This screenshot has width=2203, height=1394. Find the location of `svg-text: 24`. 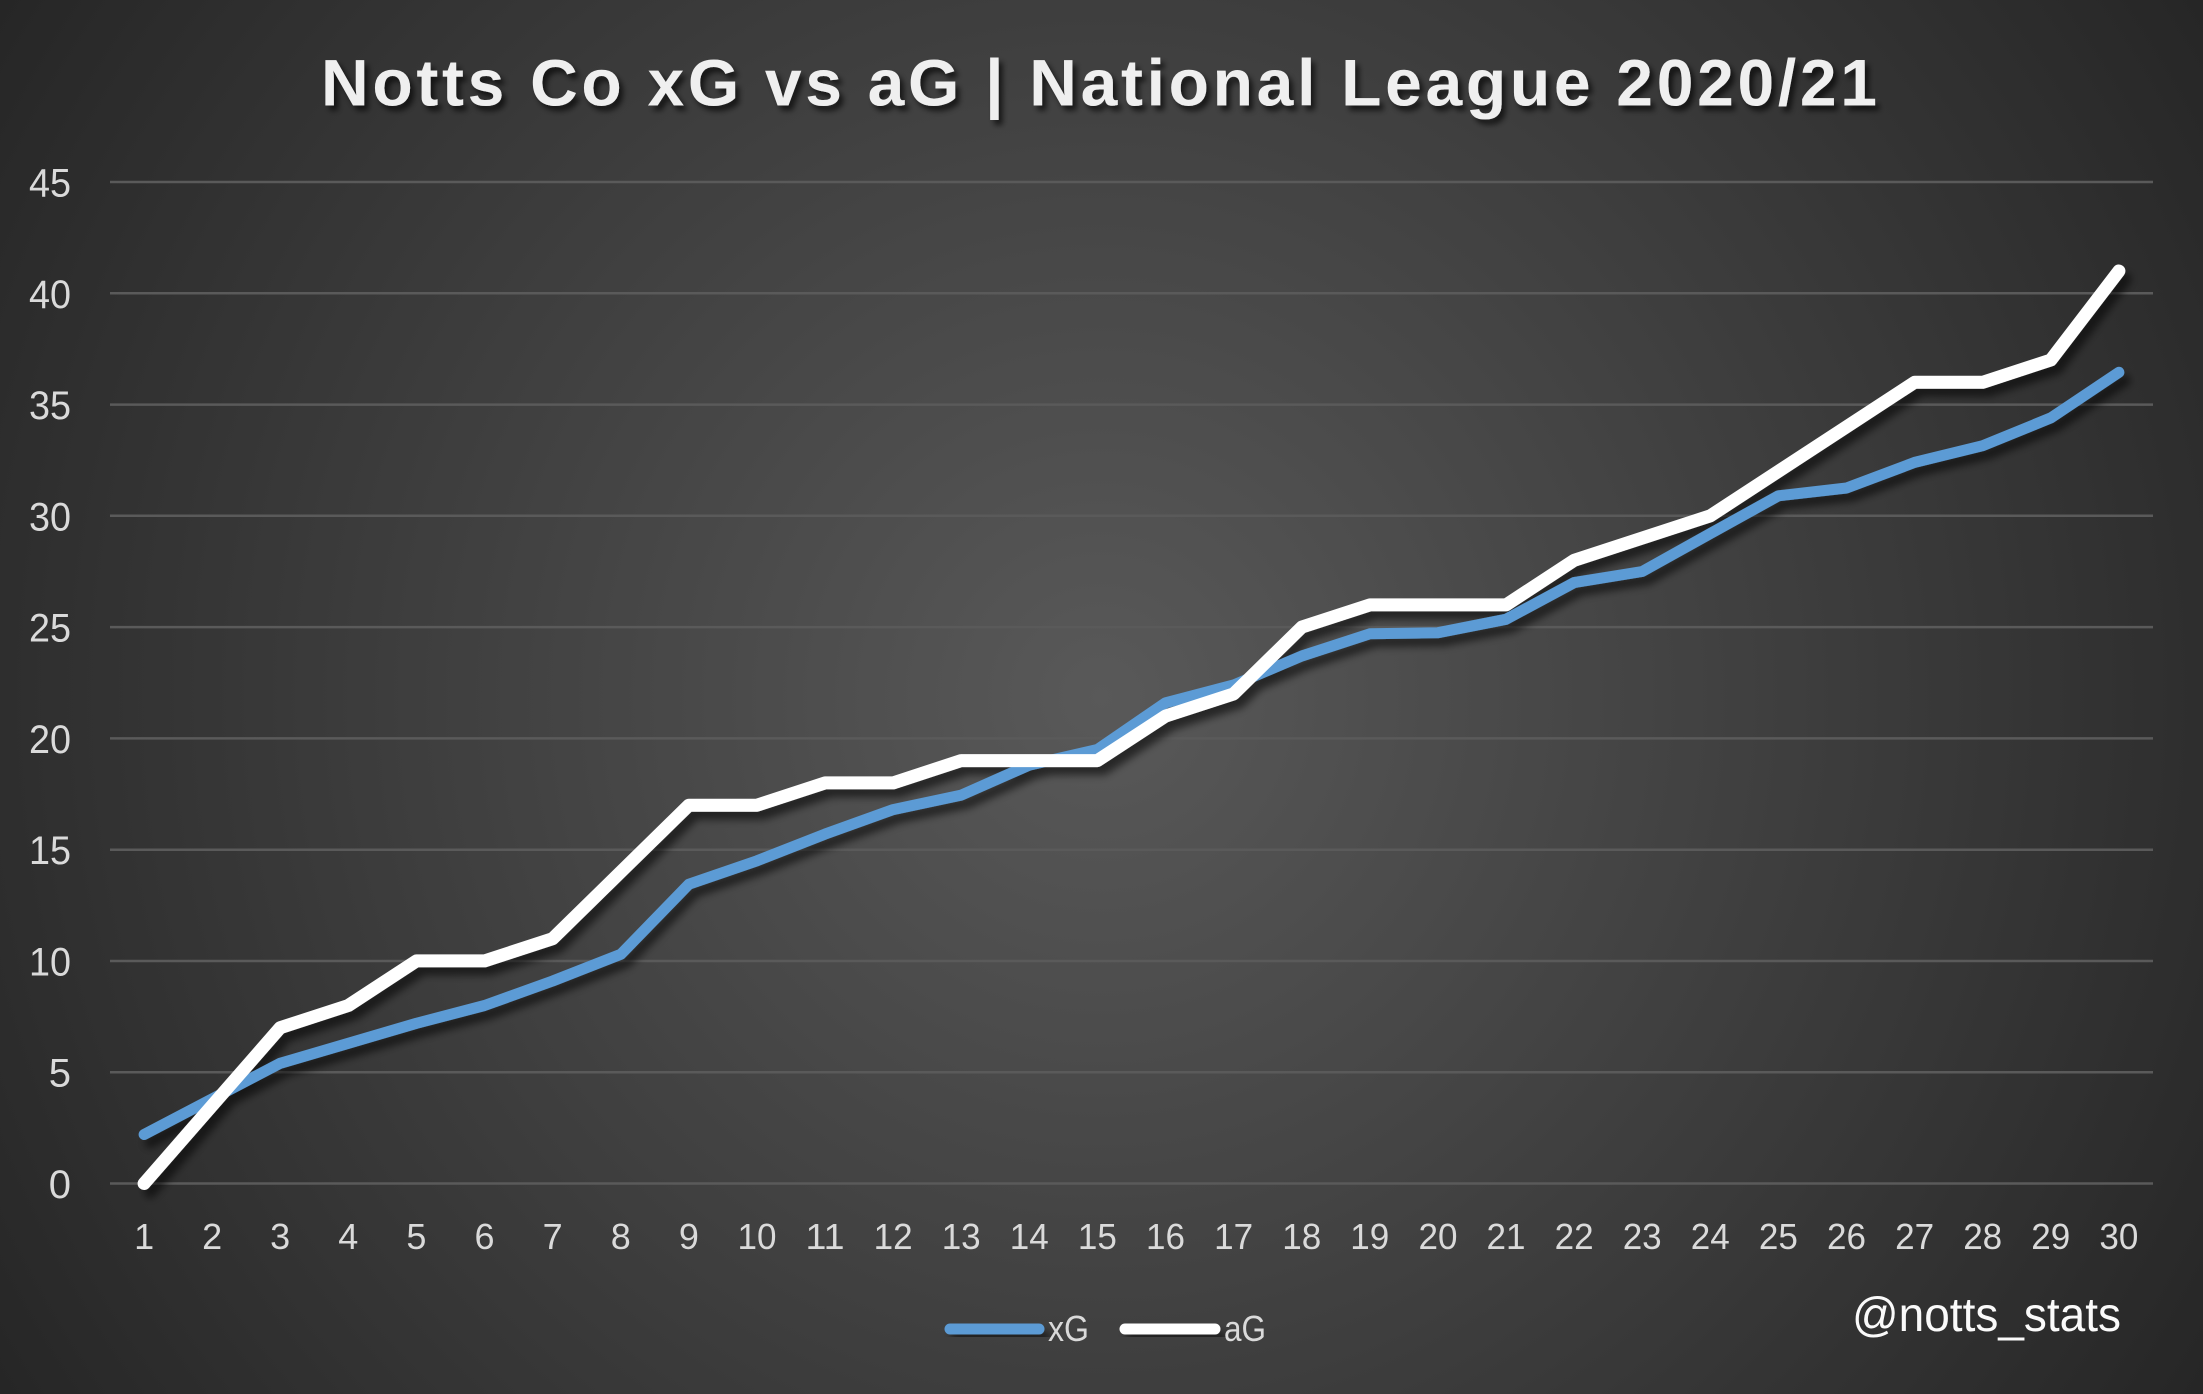

svg-text: 24 is located at coordinates (1710, 1236).